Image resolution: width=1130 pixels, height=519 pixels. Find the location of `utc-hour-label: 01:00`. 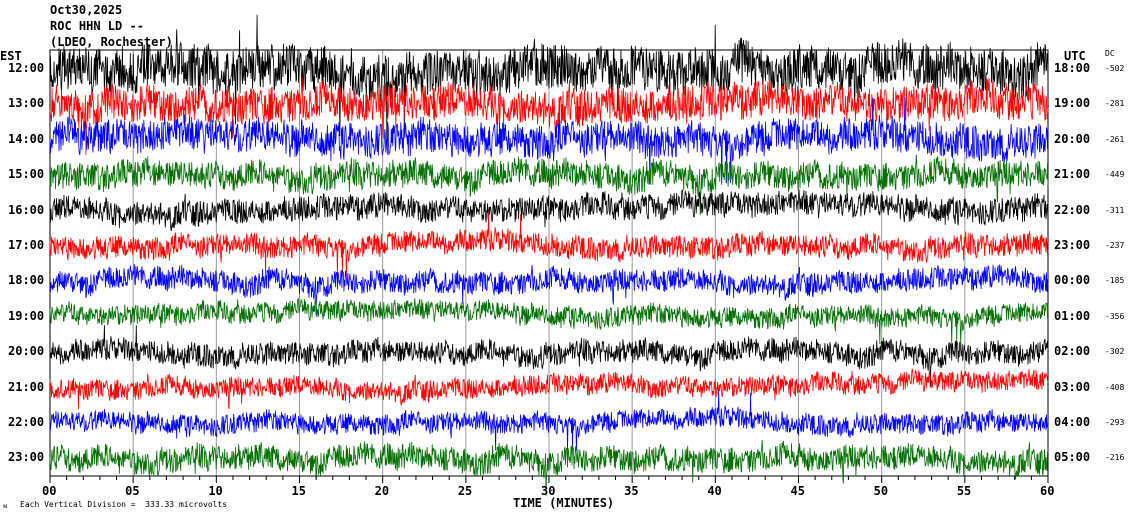

utc-hour-label: 01:00 is located at coordinates (1072, 315).